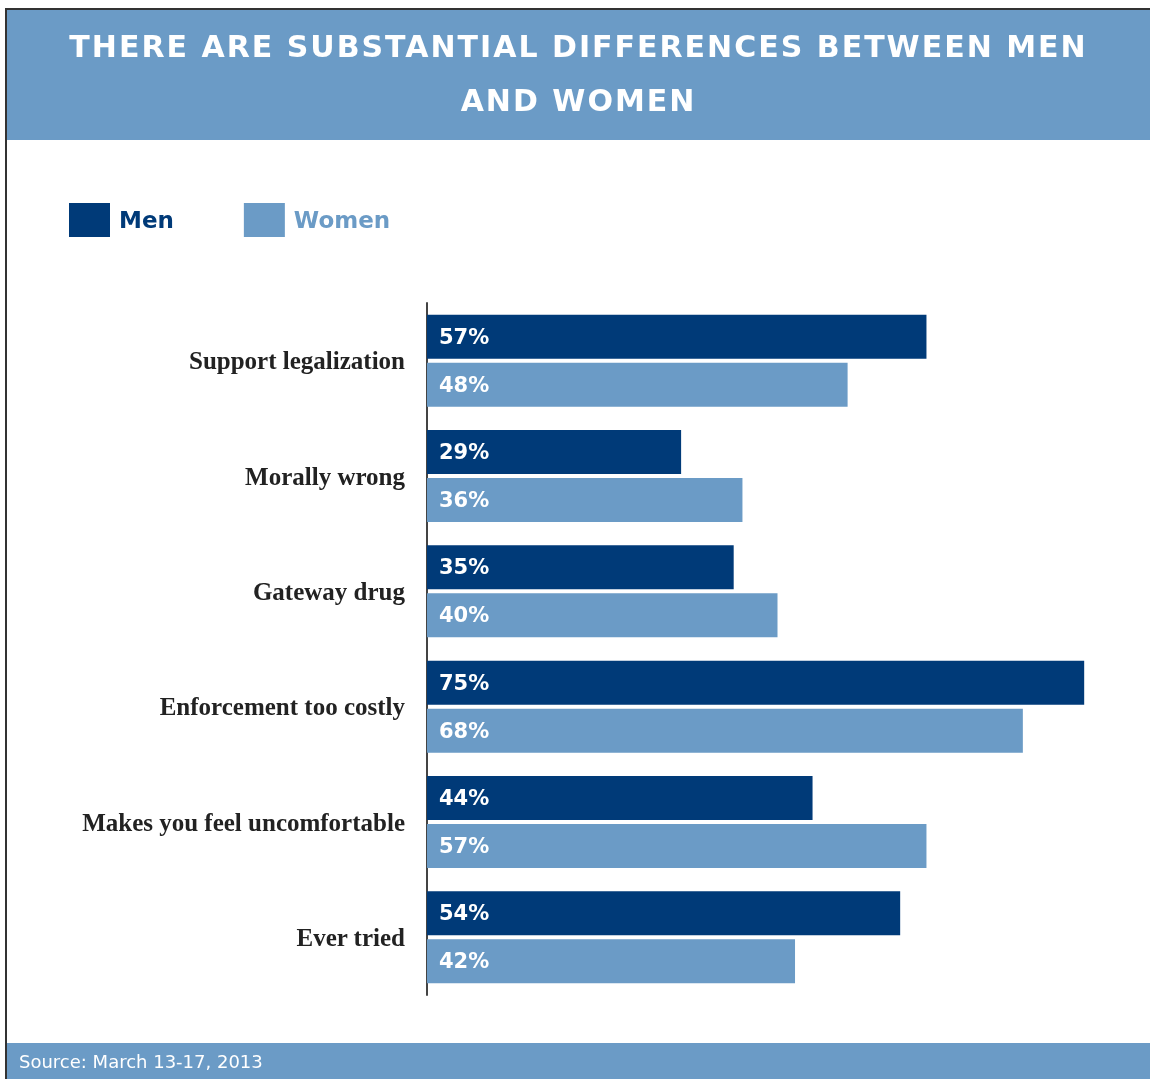 This screenshot has height=1079, width=1150. I want to click on data-label: 48%, so click(464, 384).